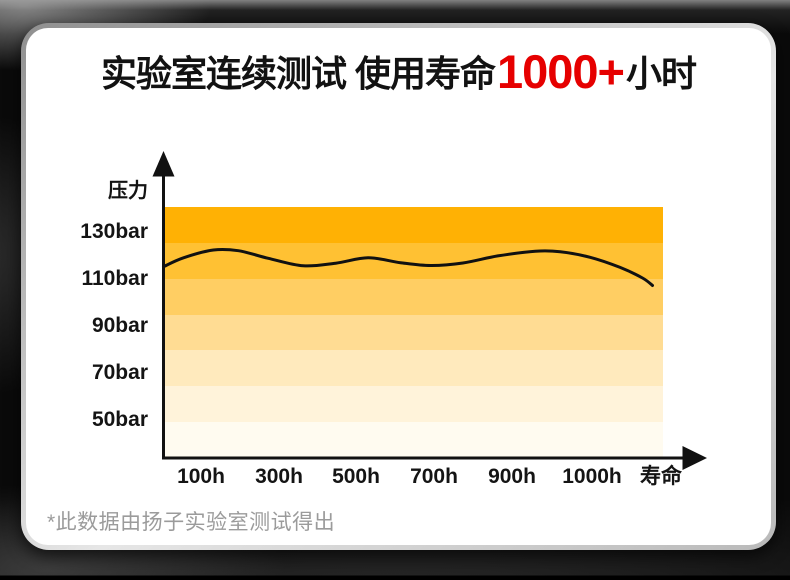 The width and height of the screenshot is (790, 580). I want to click on x-tick-1000h: 1000h, so click(592, 476).